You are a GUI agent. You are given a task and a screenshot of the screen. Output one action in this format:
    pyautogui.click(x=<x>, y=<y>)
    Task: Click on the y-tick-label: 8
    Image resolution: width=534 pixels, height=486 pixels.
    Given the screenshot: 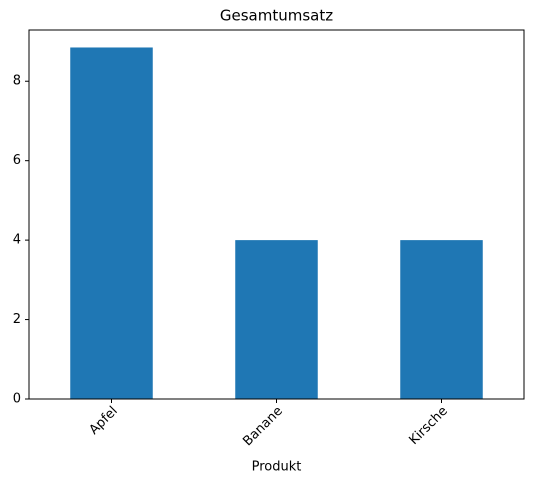 What is the action you would take?
    pyautogui.click(x=17, y=81)
    